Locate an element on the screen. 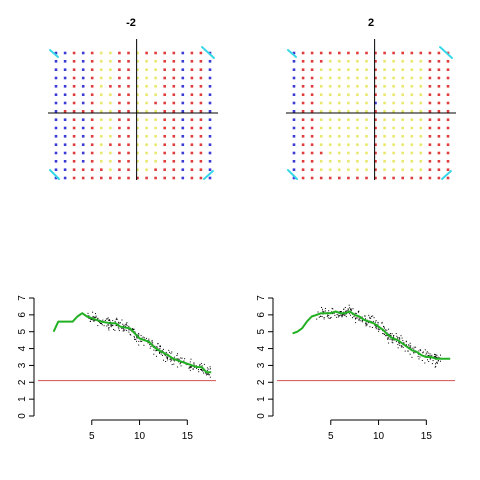 The image size is (480, 480). x-tick-label: 15 is located at coordinates (427, 436).